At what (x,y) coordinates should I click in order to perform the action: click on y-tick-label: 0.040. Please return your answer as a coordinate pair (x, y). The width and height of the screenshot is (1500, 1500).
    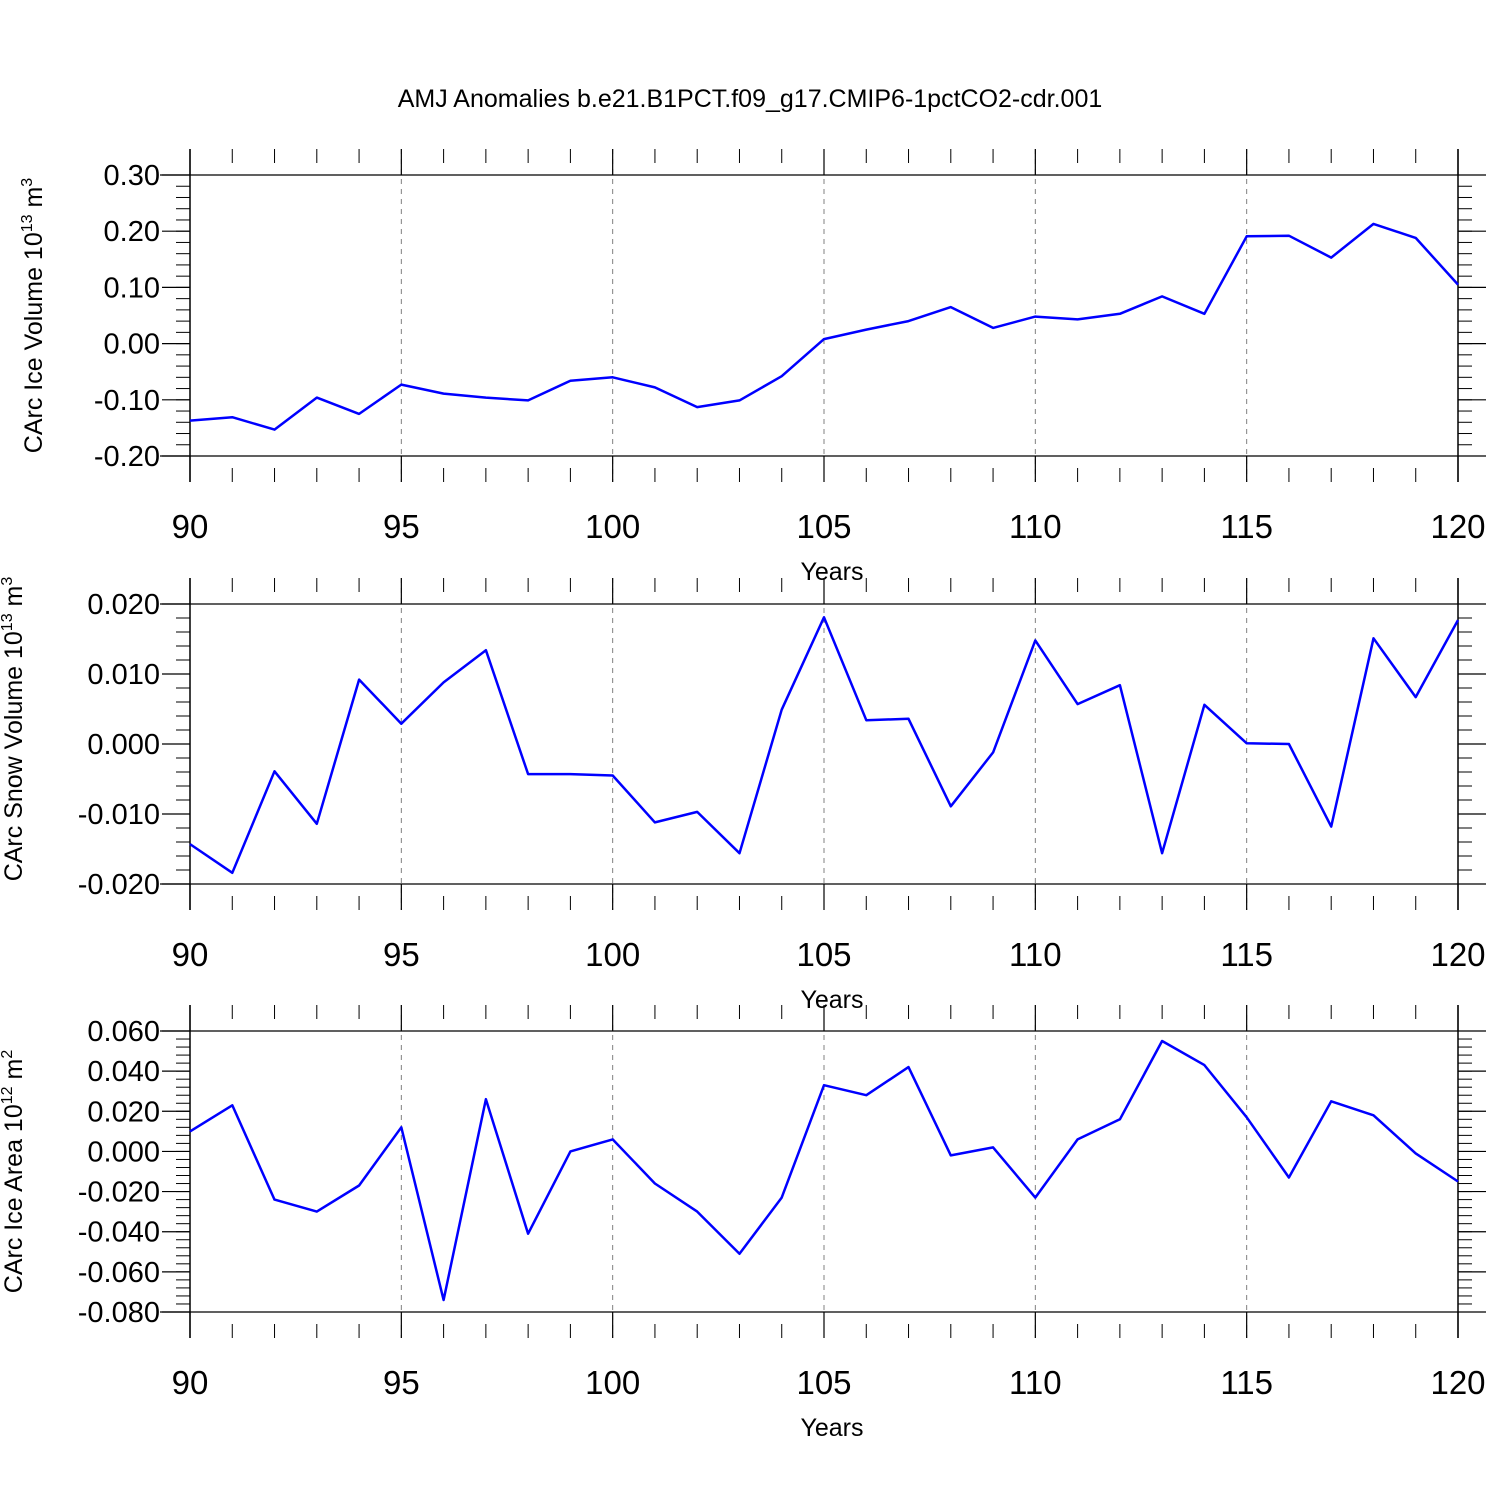
    Looking at the image, I should click on (123, 1072).